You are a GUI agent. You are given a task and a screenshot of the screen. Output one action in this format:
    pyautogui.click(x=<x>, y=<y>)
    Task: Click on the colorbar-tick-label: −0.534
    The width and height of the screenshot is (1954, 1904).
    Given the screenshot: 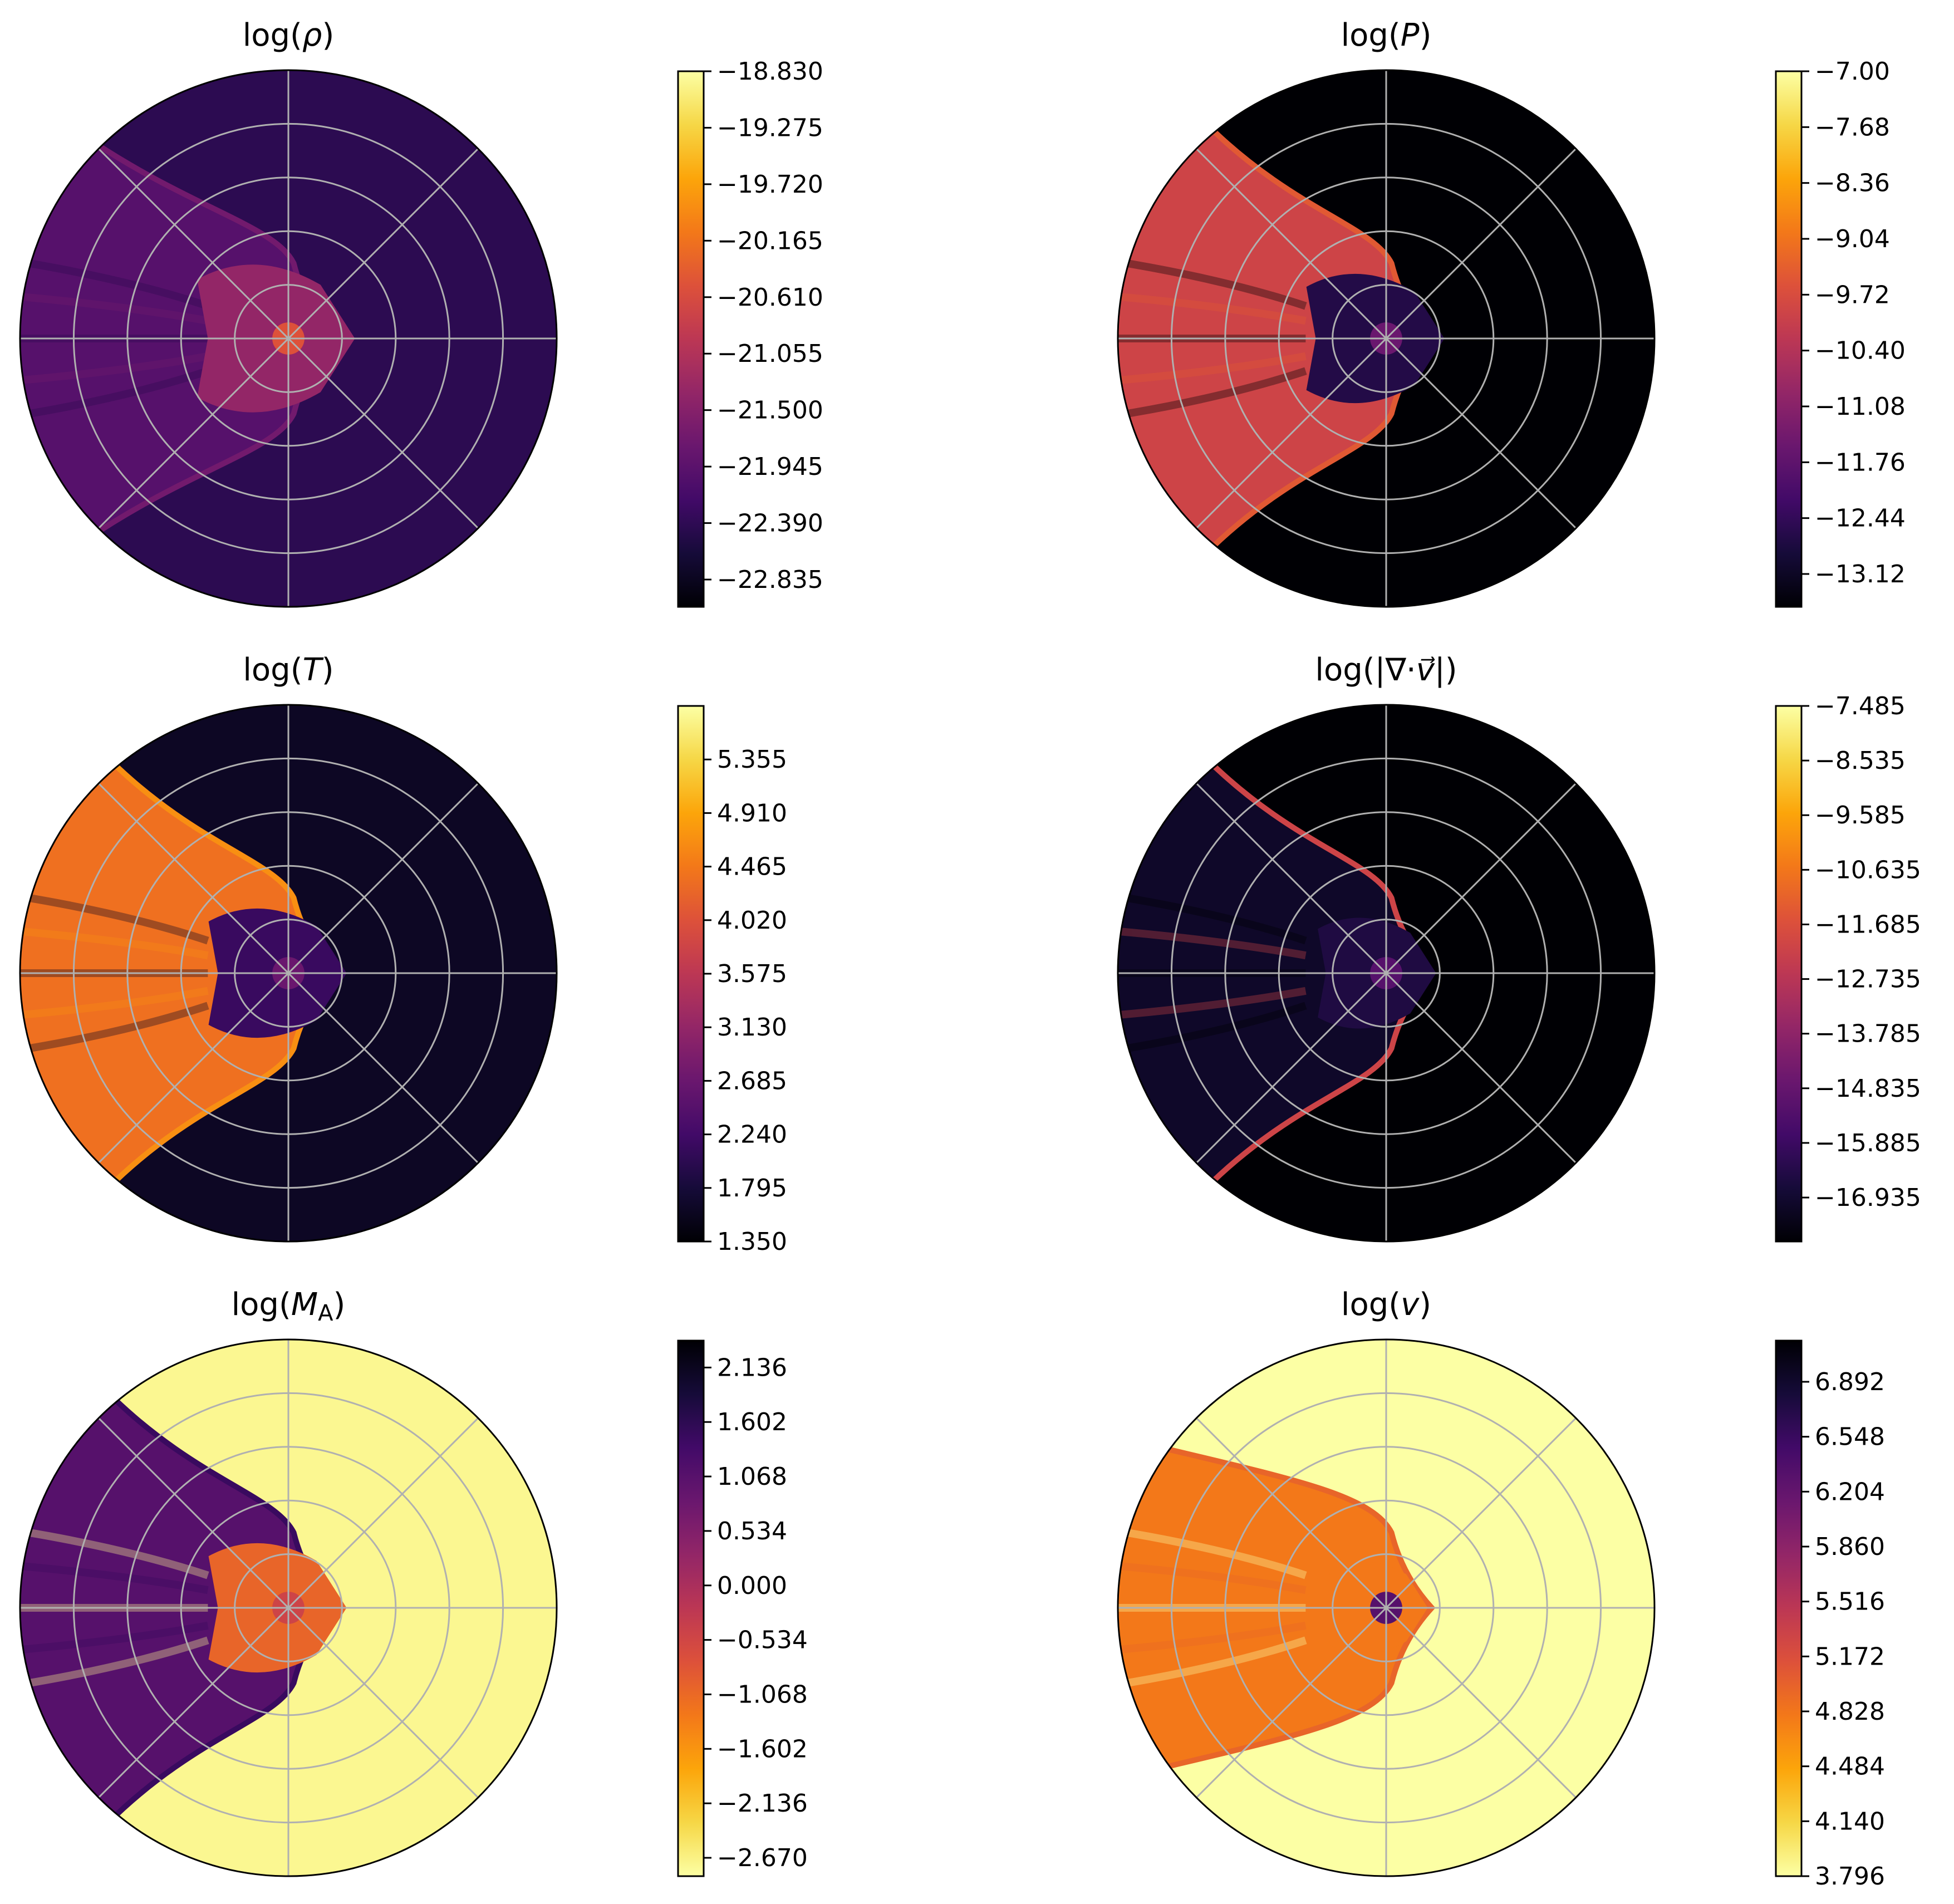 What is the action you would take?
    pyautogui.click(x=762, y=1640)
    